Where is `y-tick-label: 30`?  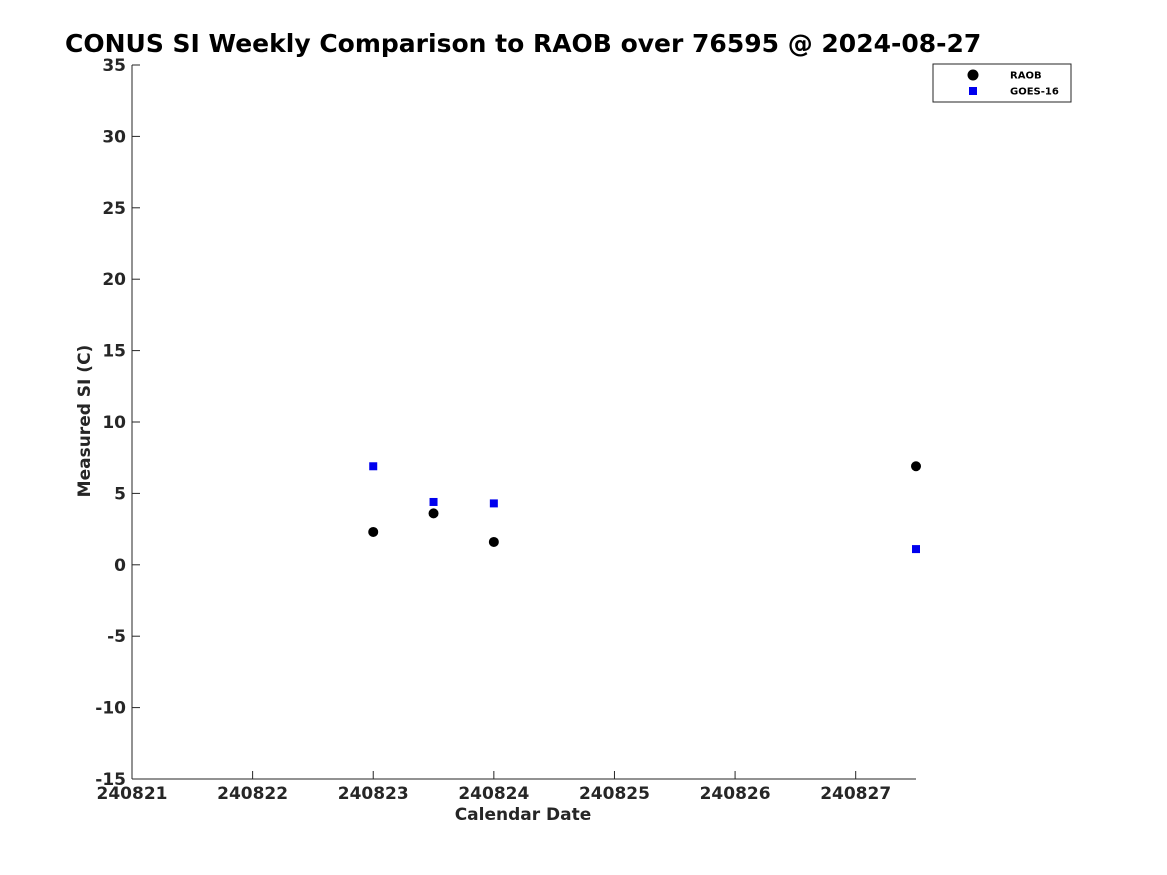
y-tick-label: 30 is located at coordinates (114, 137).